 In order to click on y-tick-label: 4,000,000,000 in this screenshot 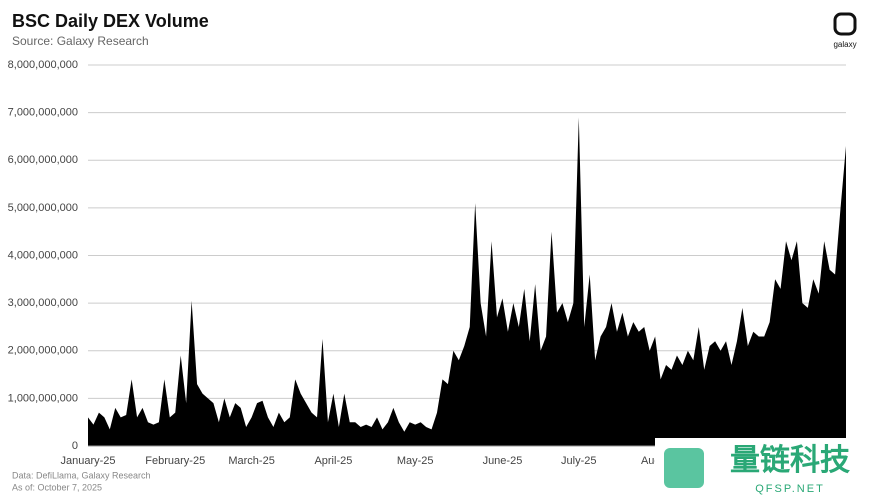, I will do `click(43, 255)`.